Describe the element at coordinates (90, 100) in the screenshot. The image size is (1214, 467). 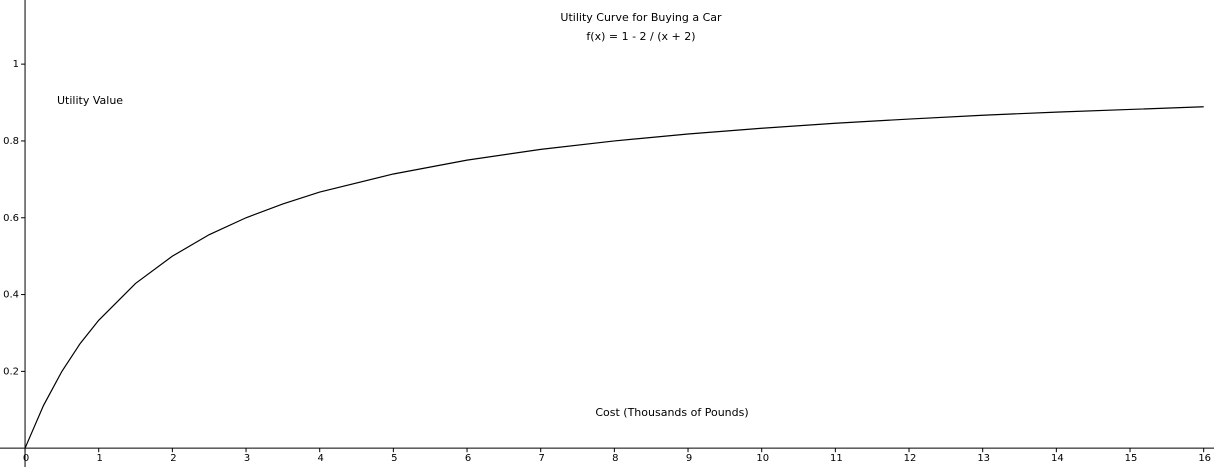
I see `y-axis-label: Utility Value` at that location.